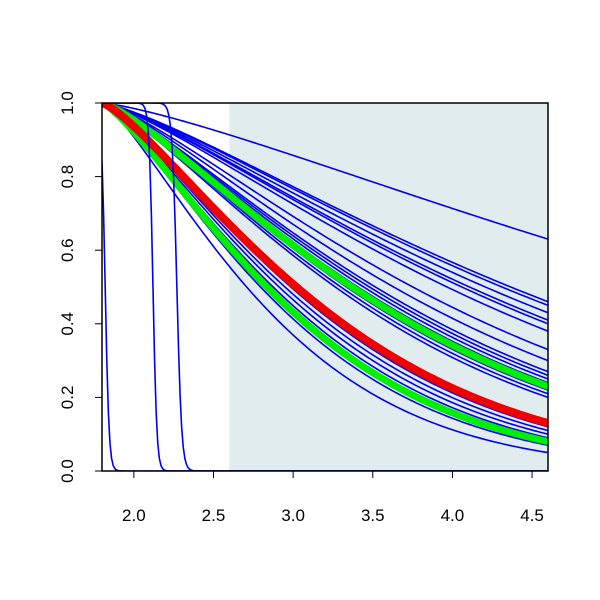 The width and height of the screenshot is (600, 600). What do you see at coordinates (67, 103) in the screenshot?
I see `y-tick-label-5: 1.0` at bounding box center [67, 103].